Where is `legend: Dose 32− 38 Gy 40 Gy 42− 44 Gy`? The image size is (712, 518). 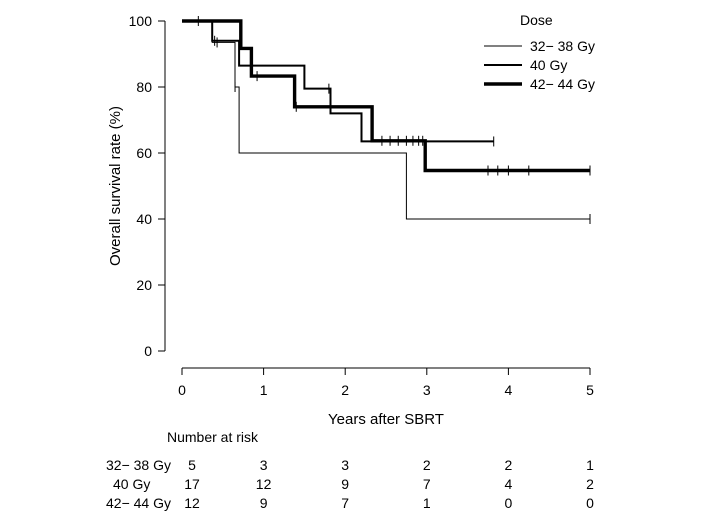
legend: Dose 32− 38 Gy 40 Gy 42− 44 Gy is located at coordinates (539, 52).